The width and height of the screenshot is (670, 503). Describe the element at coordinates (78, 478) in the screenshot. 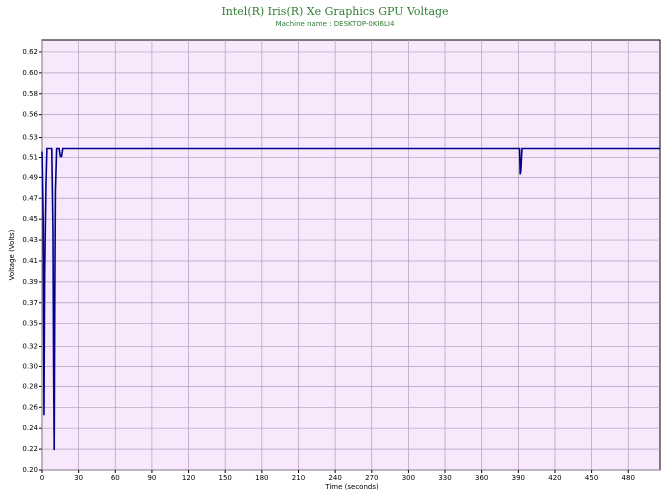

I see `x-tick-label: 30` at that location.